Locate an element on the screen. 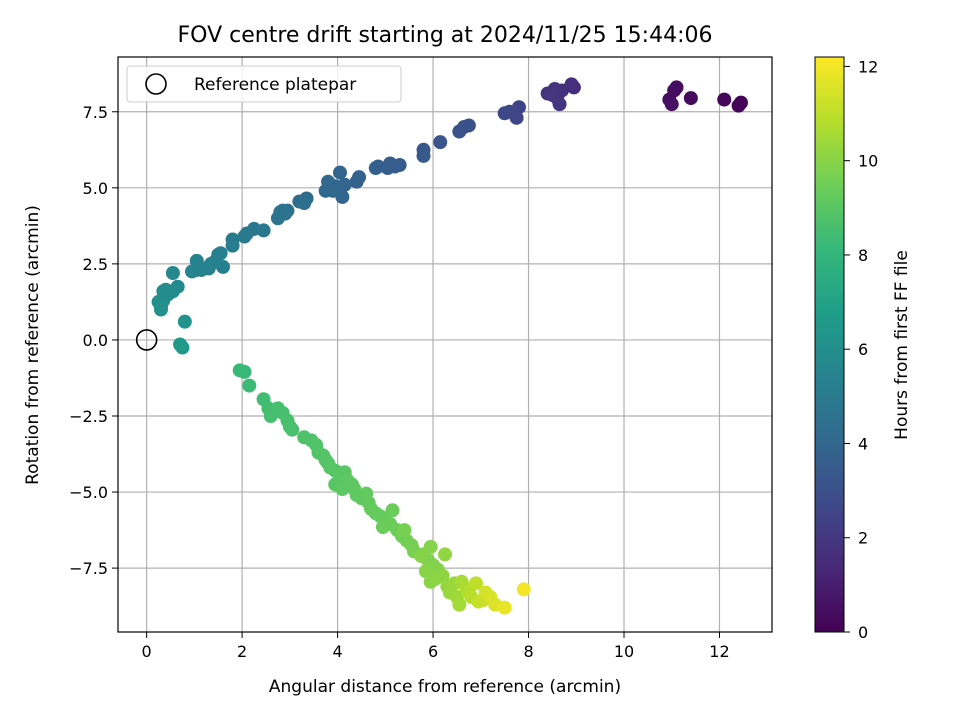 The image size is (960, 720). reference-platepar-marker is located at coordinates (146, 340).